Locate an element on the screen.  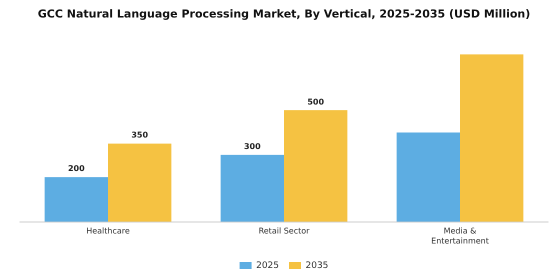
data-label: 350 is located at coordinates (139, 135).